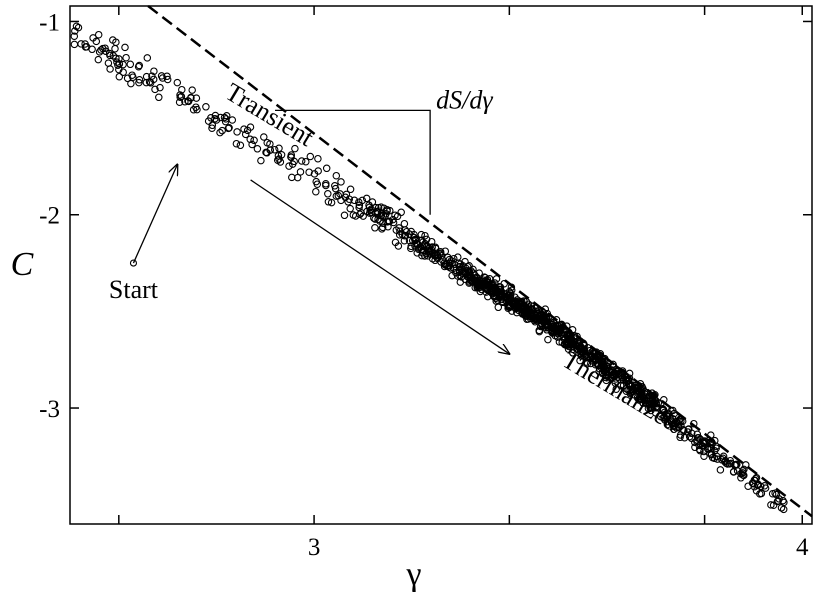  I want to click on dashed-line-label: dS/dγ, so click(464, 99).